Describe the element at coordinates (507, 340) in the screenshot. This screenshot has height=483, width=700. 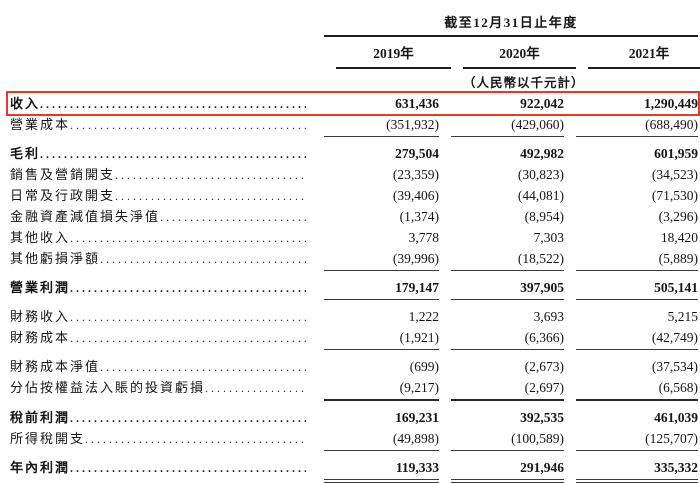
I see `value-2020: (6,366)` at that location.